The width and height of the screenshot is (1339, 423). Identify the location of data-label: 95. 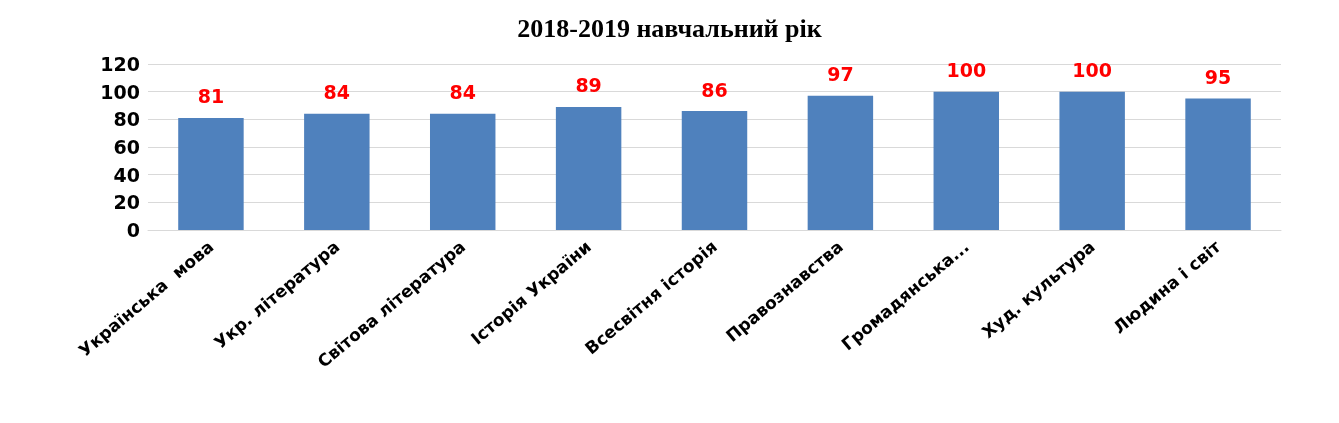
(1218, 77).